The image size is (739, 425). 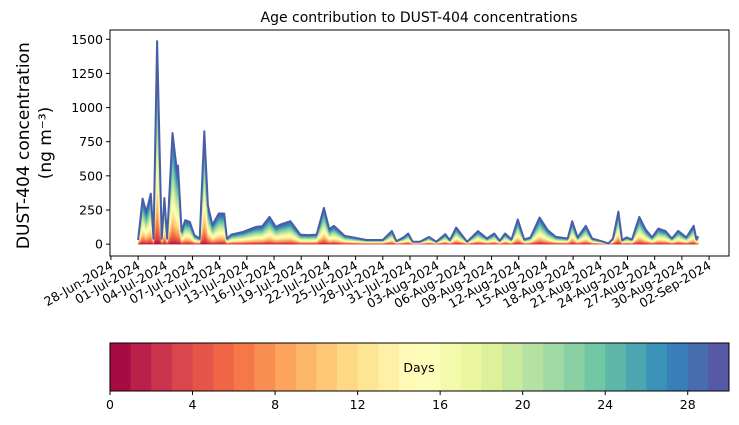 I want to click on age-band-14-15-days, so click(x=418, y=208).